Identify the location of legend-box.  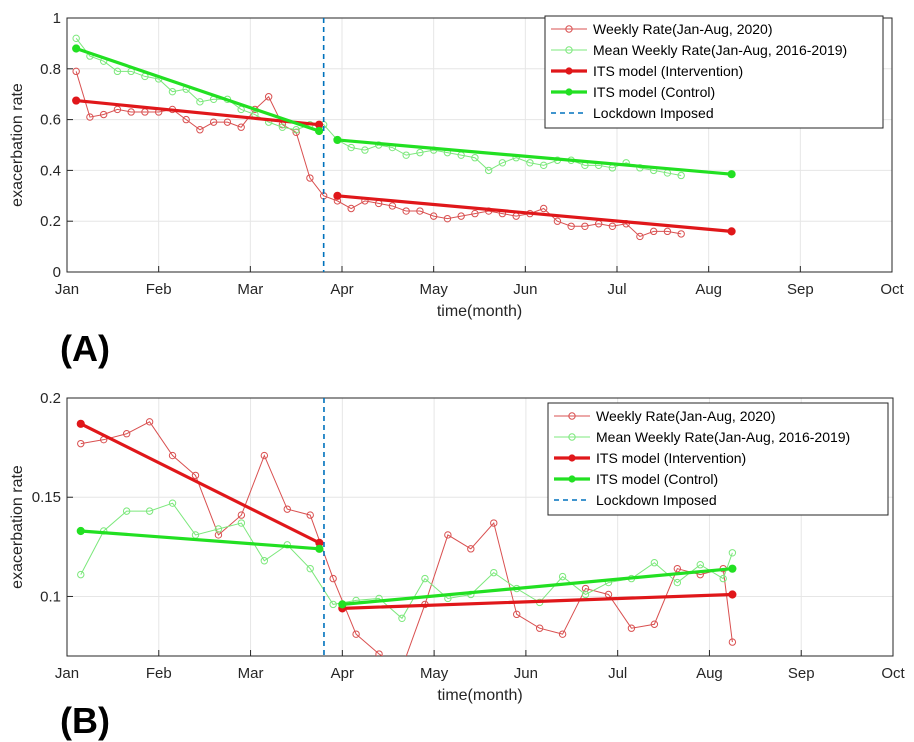
(718, 459).